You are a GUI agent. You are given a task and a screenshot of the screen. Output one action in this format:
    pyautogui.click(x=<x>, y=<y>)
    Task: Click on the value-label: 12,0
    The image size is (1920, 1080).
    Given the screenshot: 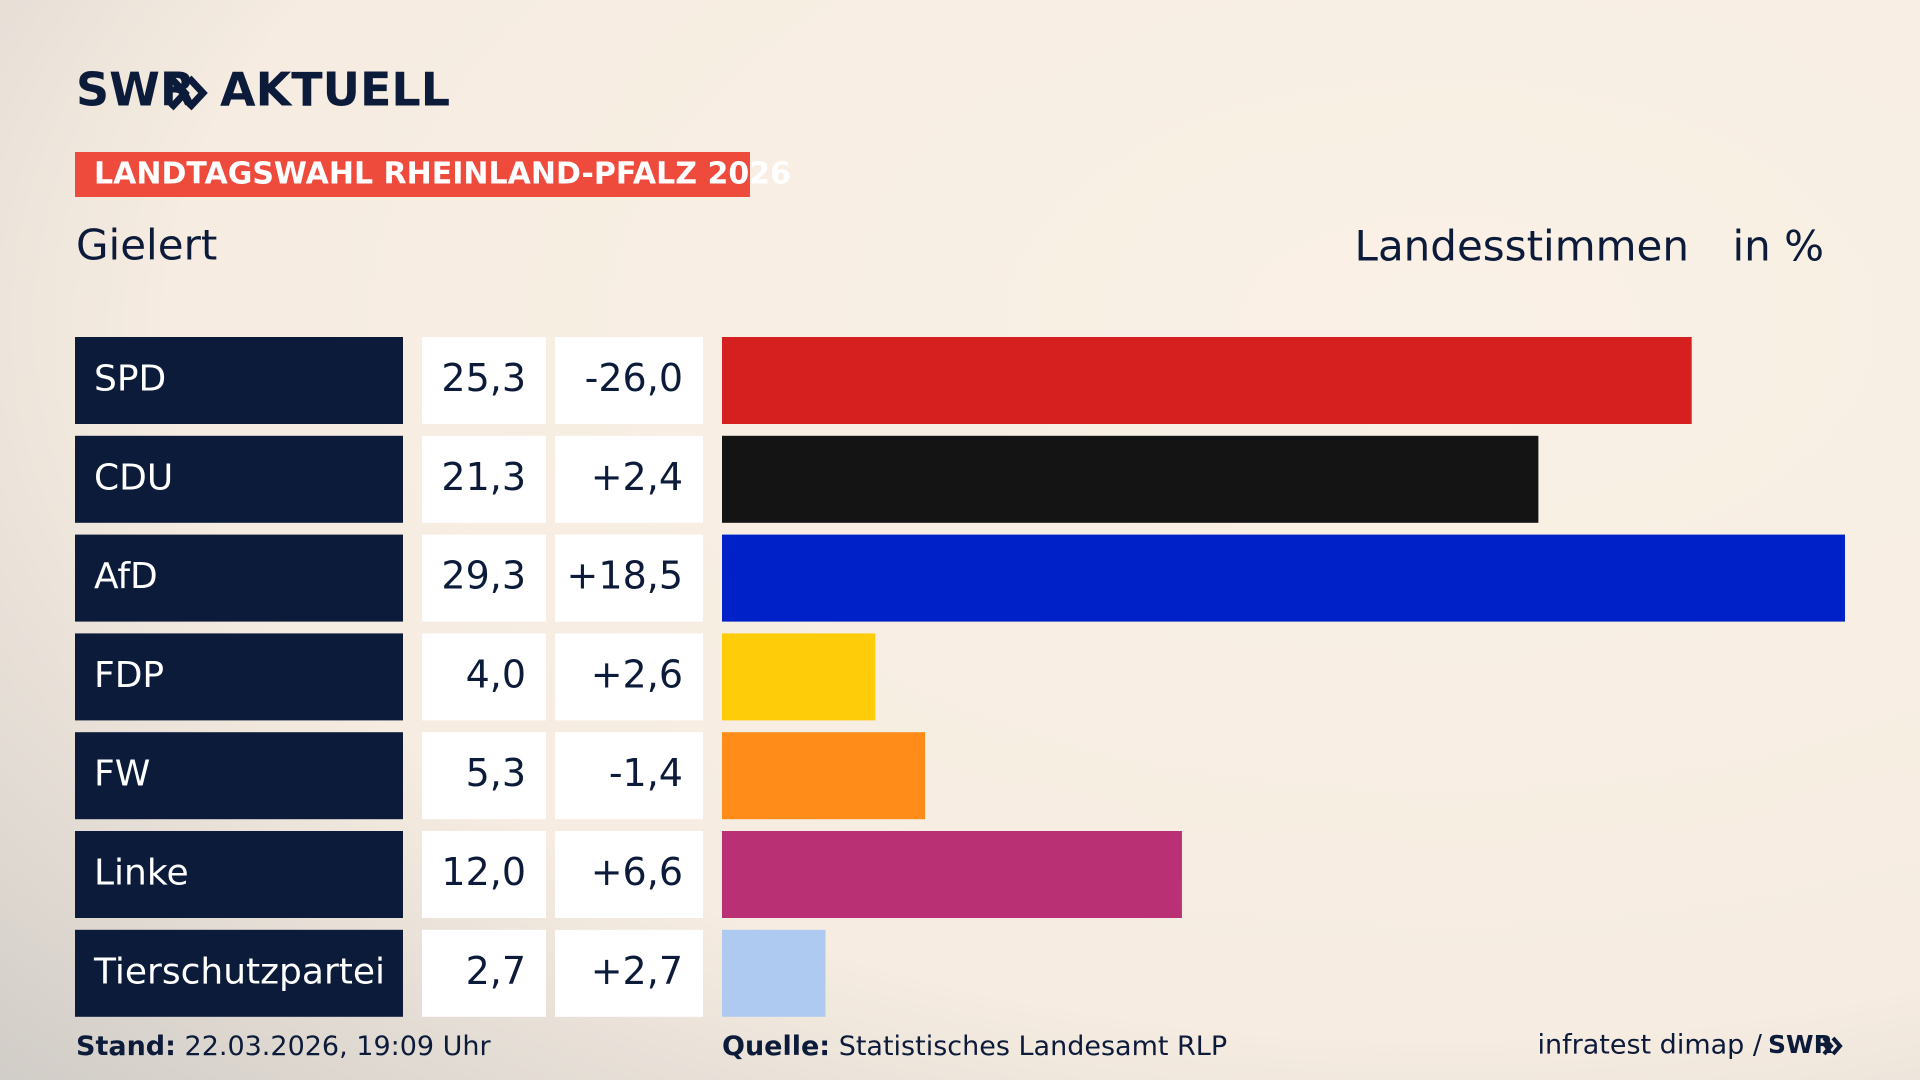 What is the action you would take?
    pyautogui.click(x=483, y=872)
    